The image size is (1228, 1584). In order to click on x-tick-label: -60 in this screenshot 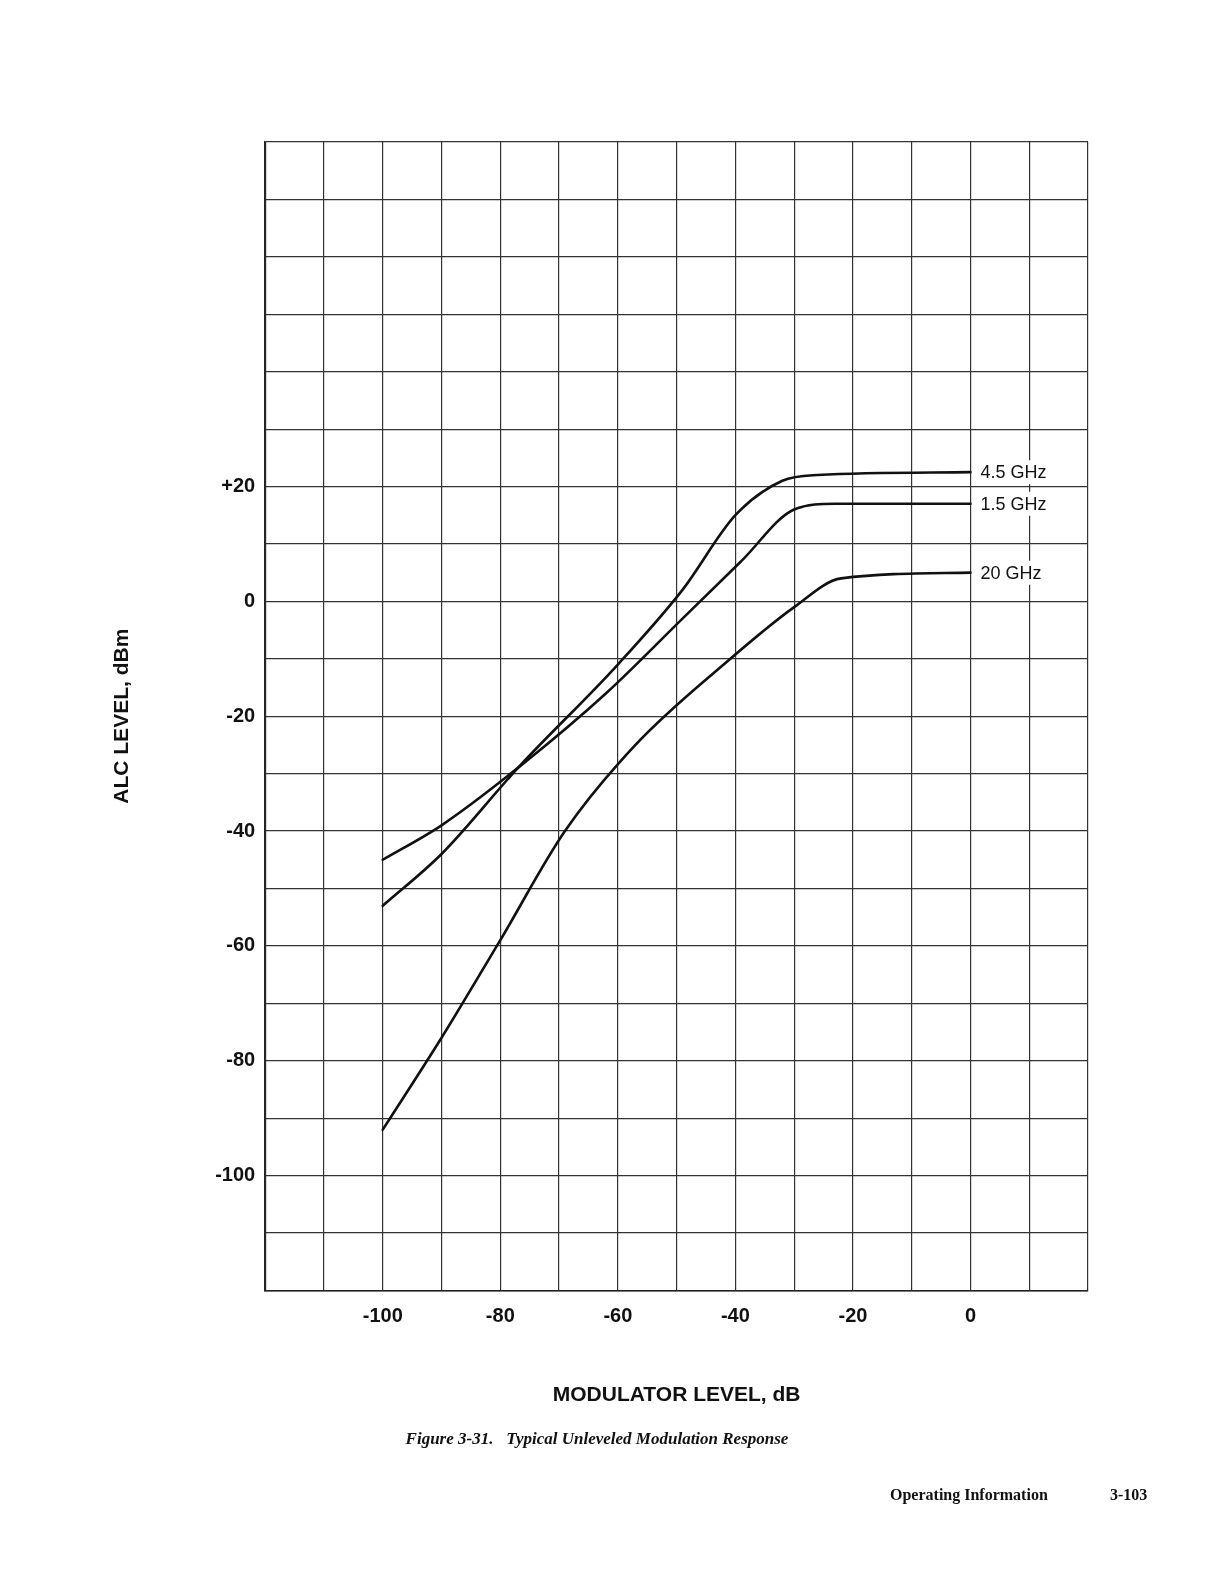, I will do `click(618, 1314)`.